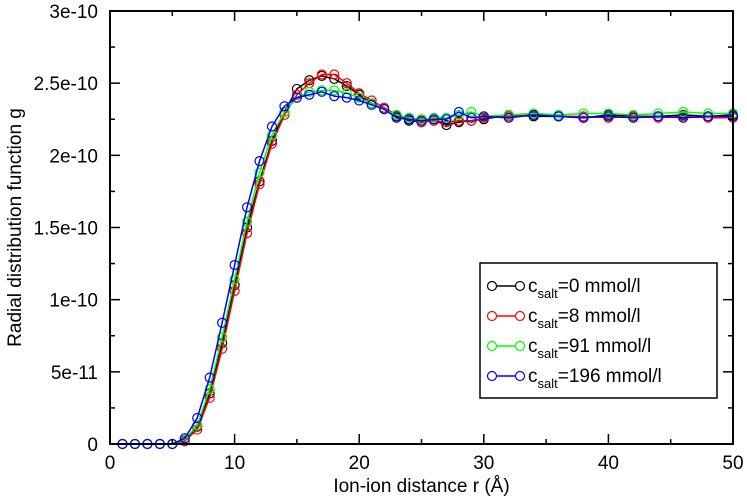  I want to click on x-tick-label: 20, so click(359, 463).